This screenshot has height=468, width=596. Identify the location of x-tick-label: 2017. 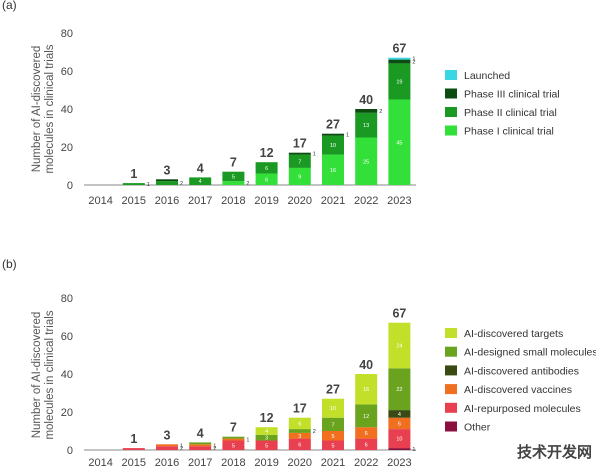
(200, 462).